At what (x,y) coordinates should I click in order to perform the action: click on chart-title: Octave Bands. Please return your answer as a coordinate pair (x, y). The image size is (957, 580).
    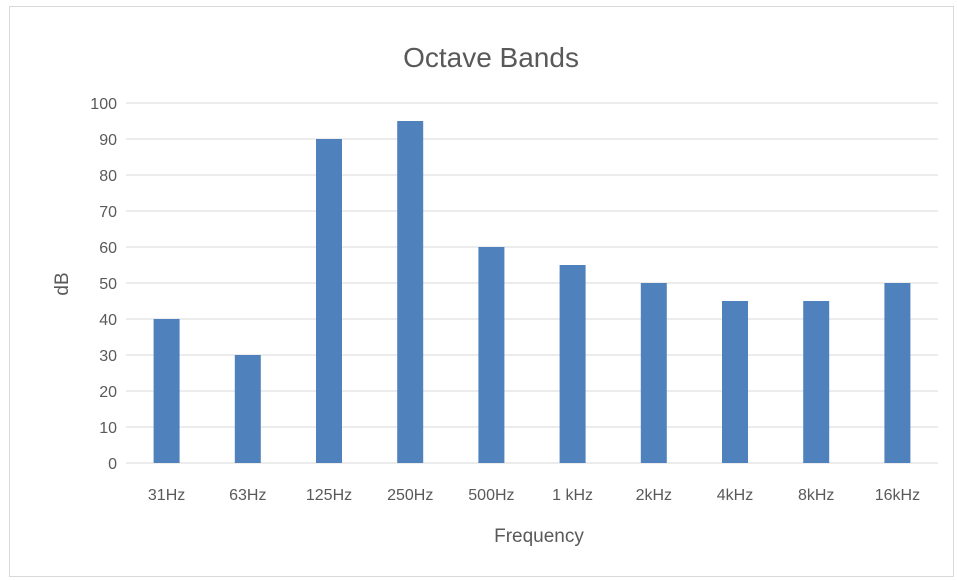
    Looking at the image, I should click on (491, 57).